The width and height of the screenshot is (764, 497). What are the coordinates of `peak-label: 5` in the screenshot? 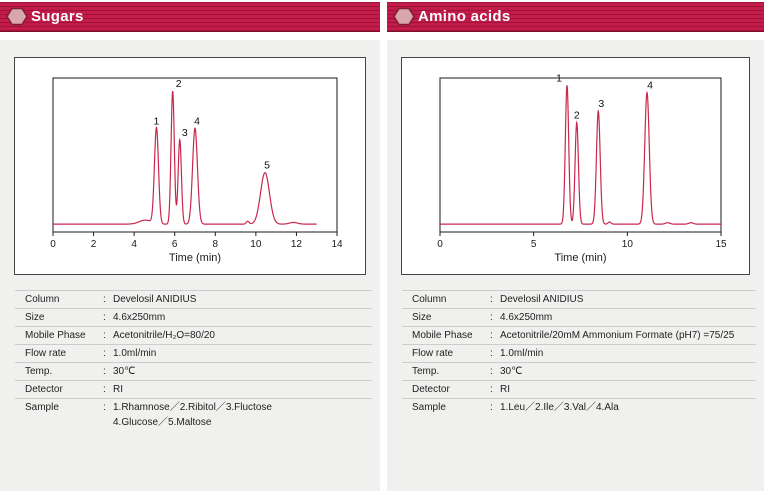 It's located at (267, 166).